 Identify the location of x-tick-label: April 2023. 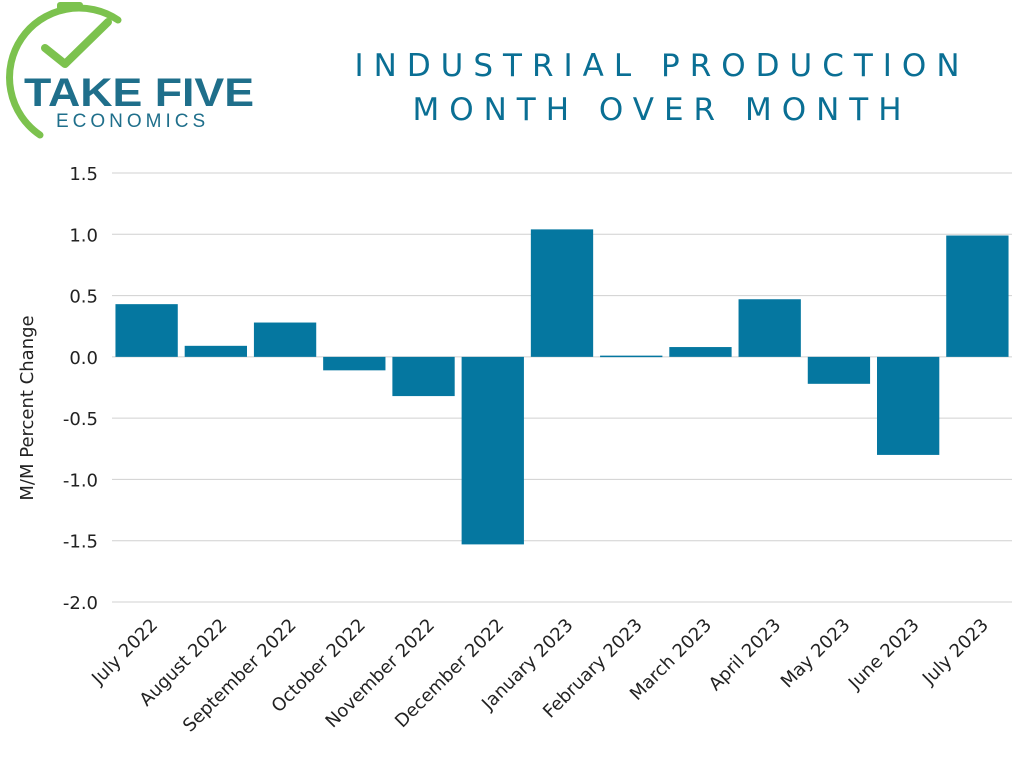
(745, 655).